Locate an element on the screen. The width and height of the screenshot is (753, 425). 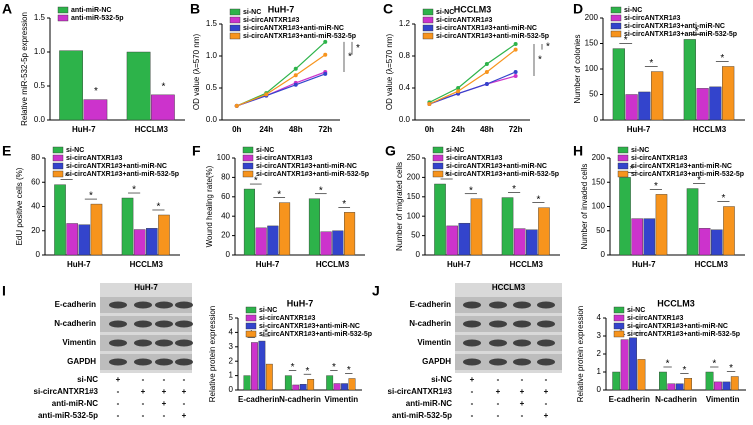
condition-label: anti-miR-532-5p is located at coordinates (68, 415).